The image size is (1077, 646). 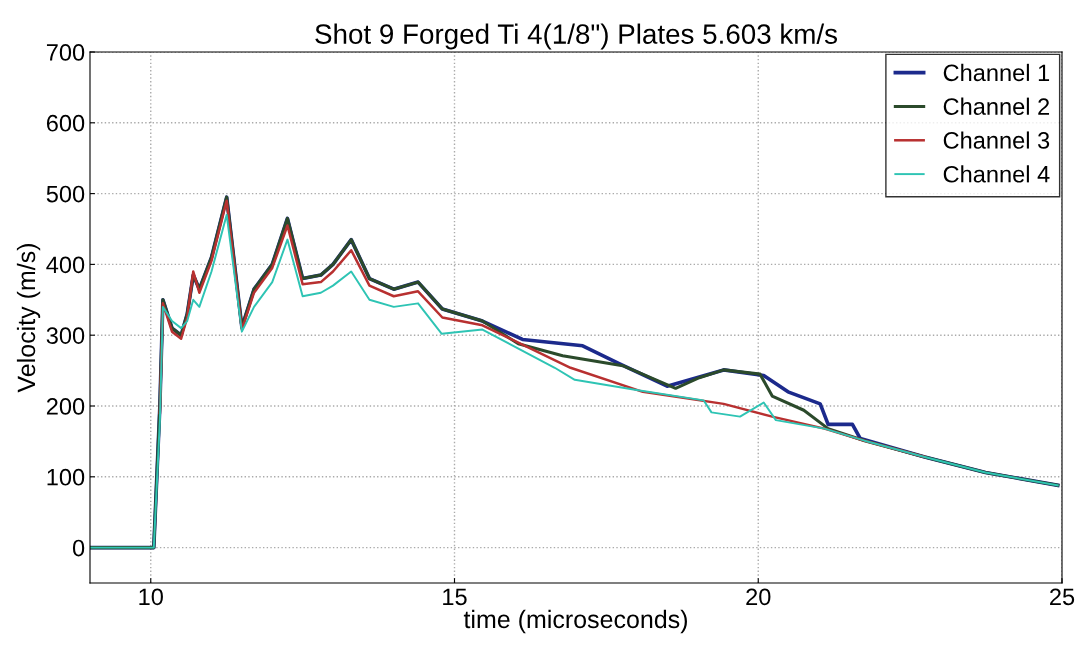 I want to click on legend-label: Channel 4, so click(x=996, y=174).